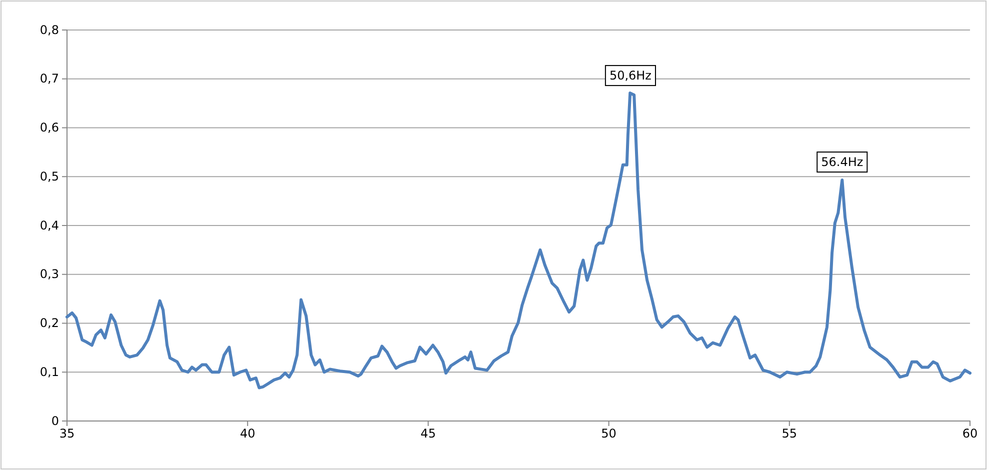 This screenshot has width=990, height=471. Describe the element at coordinates (49, 371) in the screenshot. I see `y-tick-label: 0,1` at that location.